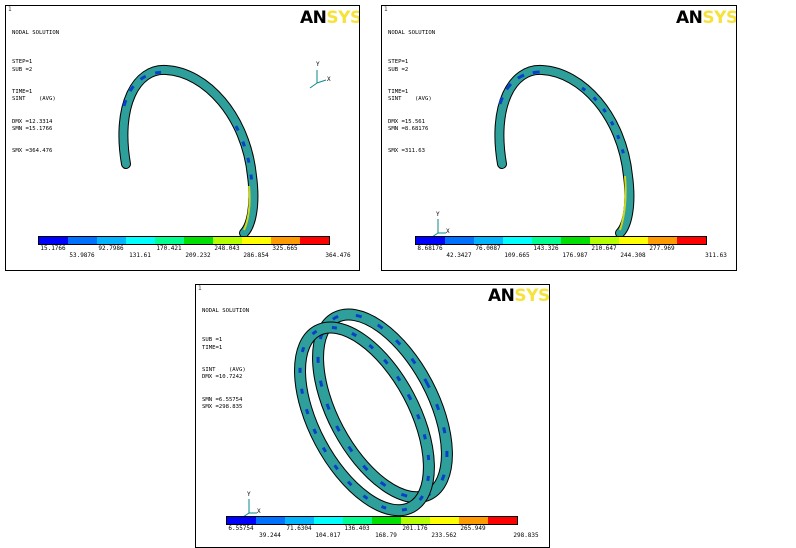 The height and width of the screenshot is (548, 796). What do you see at coordinates (140, 255) in the screenshot?
I see `legend-label: 131.61` at bounding box center [140, 255].